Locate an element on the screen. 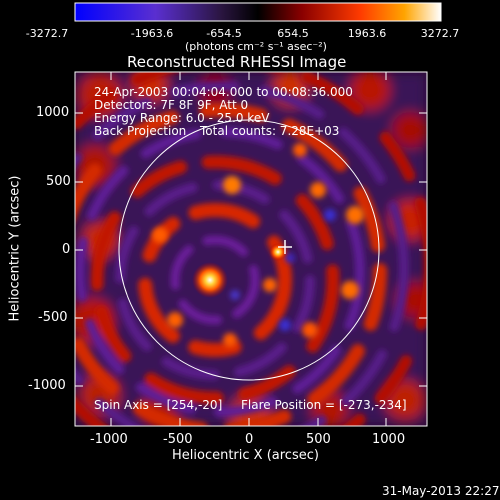 Image resolution: width=500 pixels, height=500 pixels. flare-position-label: Flare Position = [-273,-234] is located at coordinates (324, 405).